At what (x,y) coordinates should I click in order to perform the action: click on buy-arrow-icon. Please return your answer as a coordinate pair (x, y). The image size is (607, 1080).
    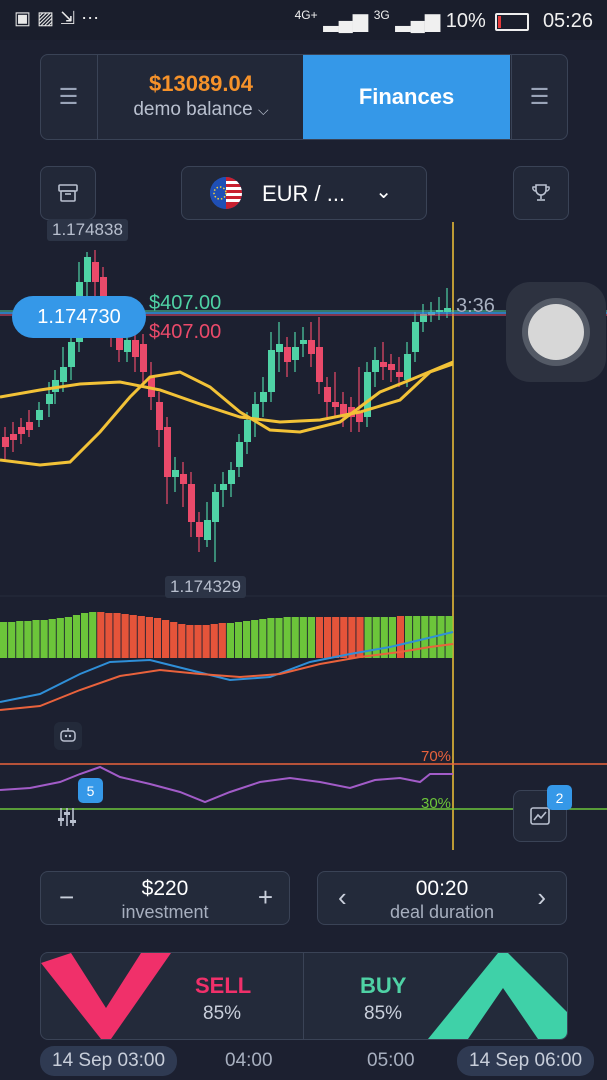
    Looking at the image, I should click on (497, 996).